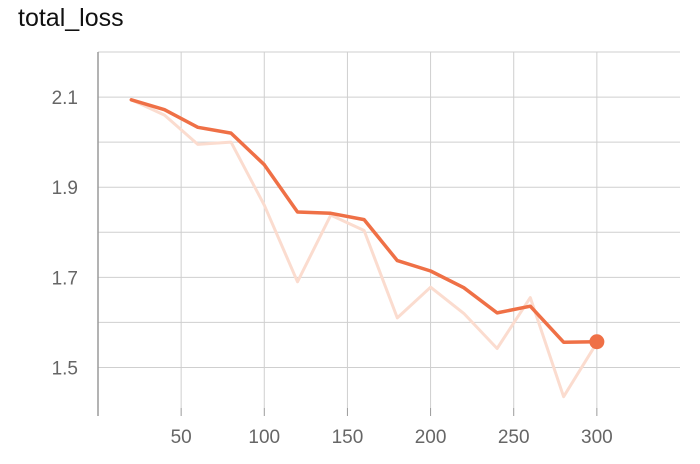 The width and height of the screenshot is (700, 464). Describe the element at coordinates (181, 437) in the screenshot. I see `x-tick-label: 50` at that location.